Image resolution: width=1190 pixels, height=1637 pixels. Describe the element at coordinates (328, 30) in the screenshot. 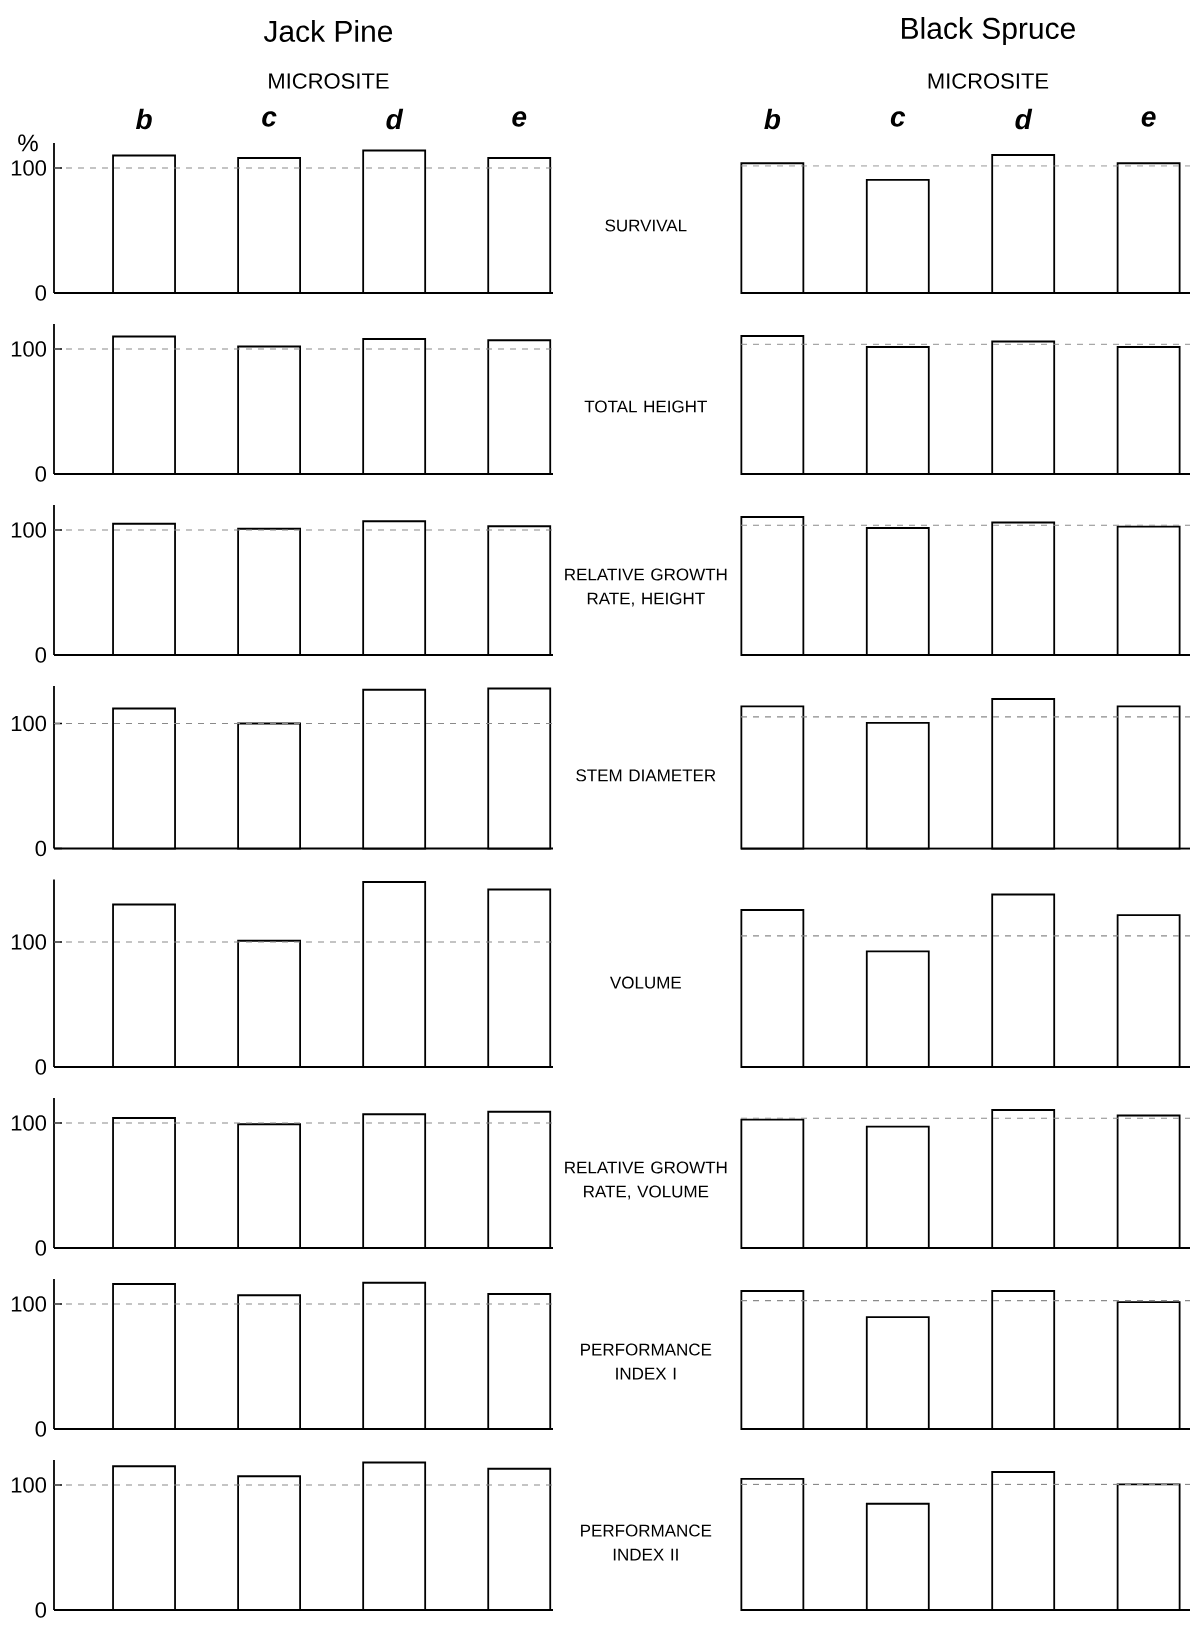

I see `chart-title: Jack Pine` at that location.